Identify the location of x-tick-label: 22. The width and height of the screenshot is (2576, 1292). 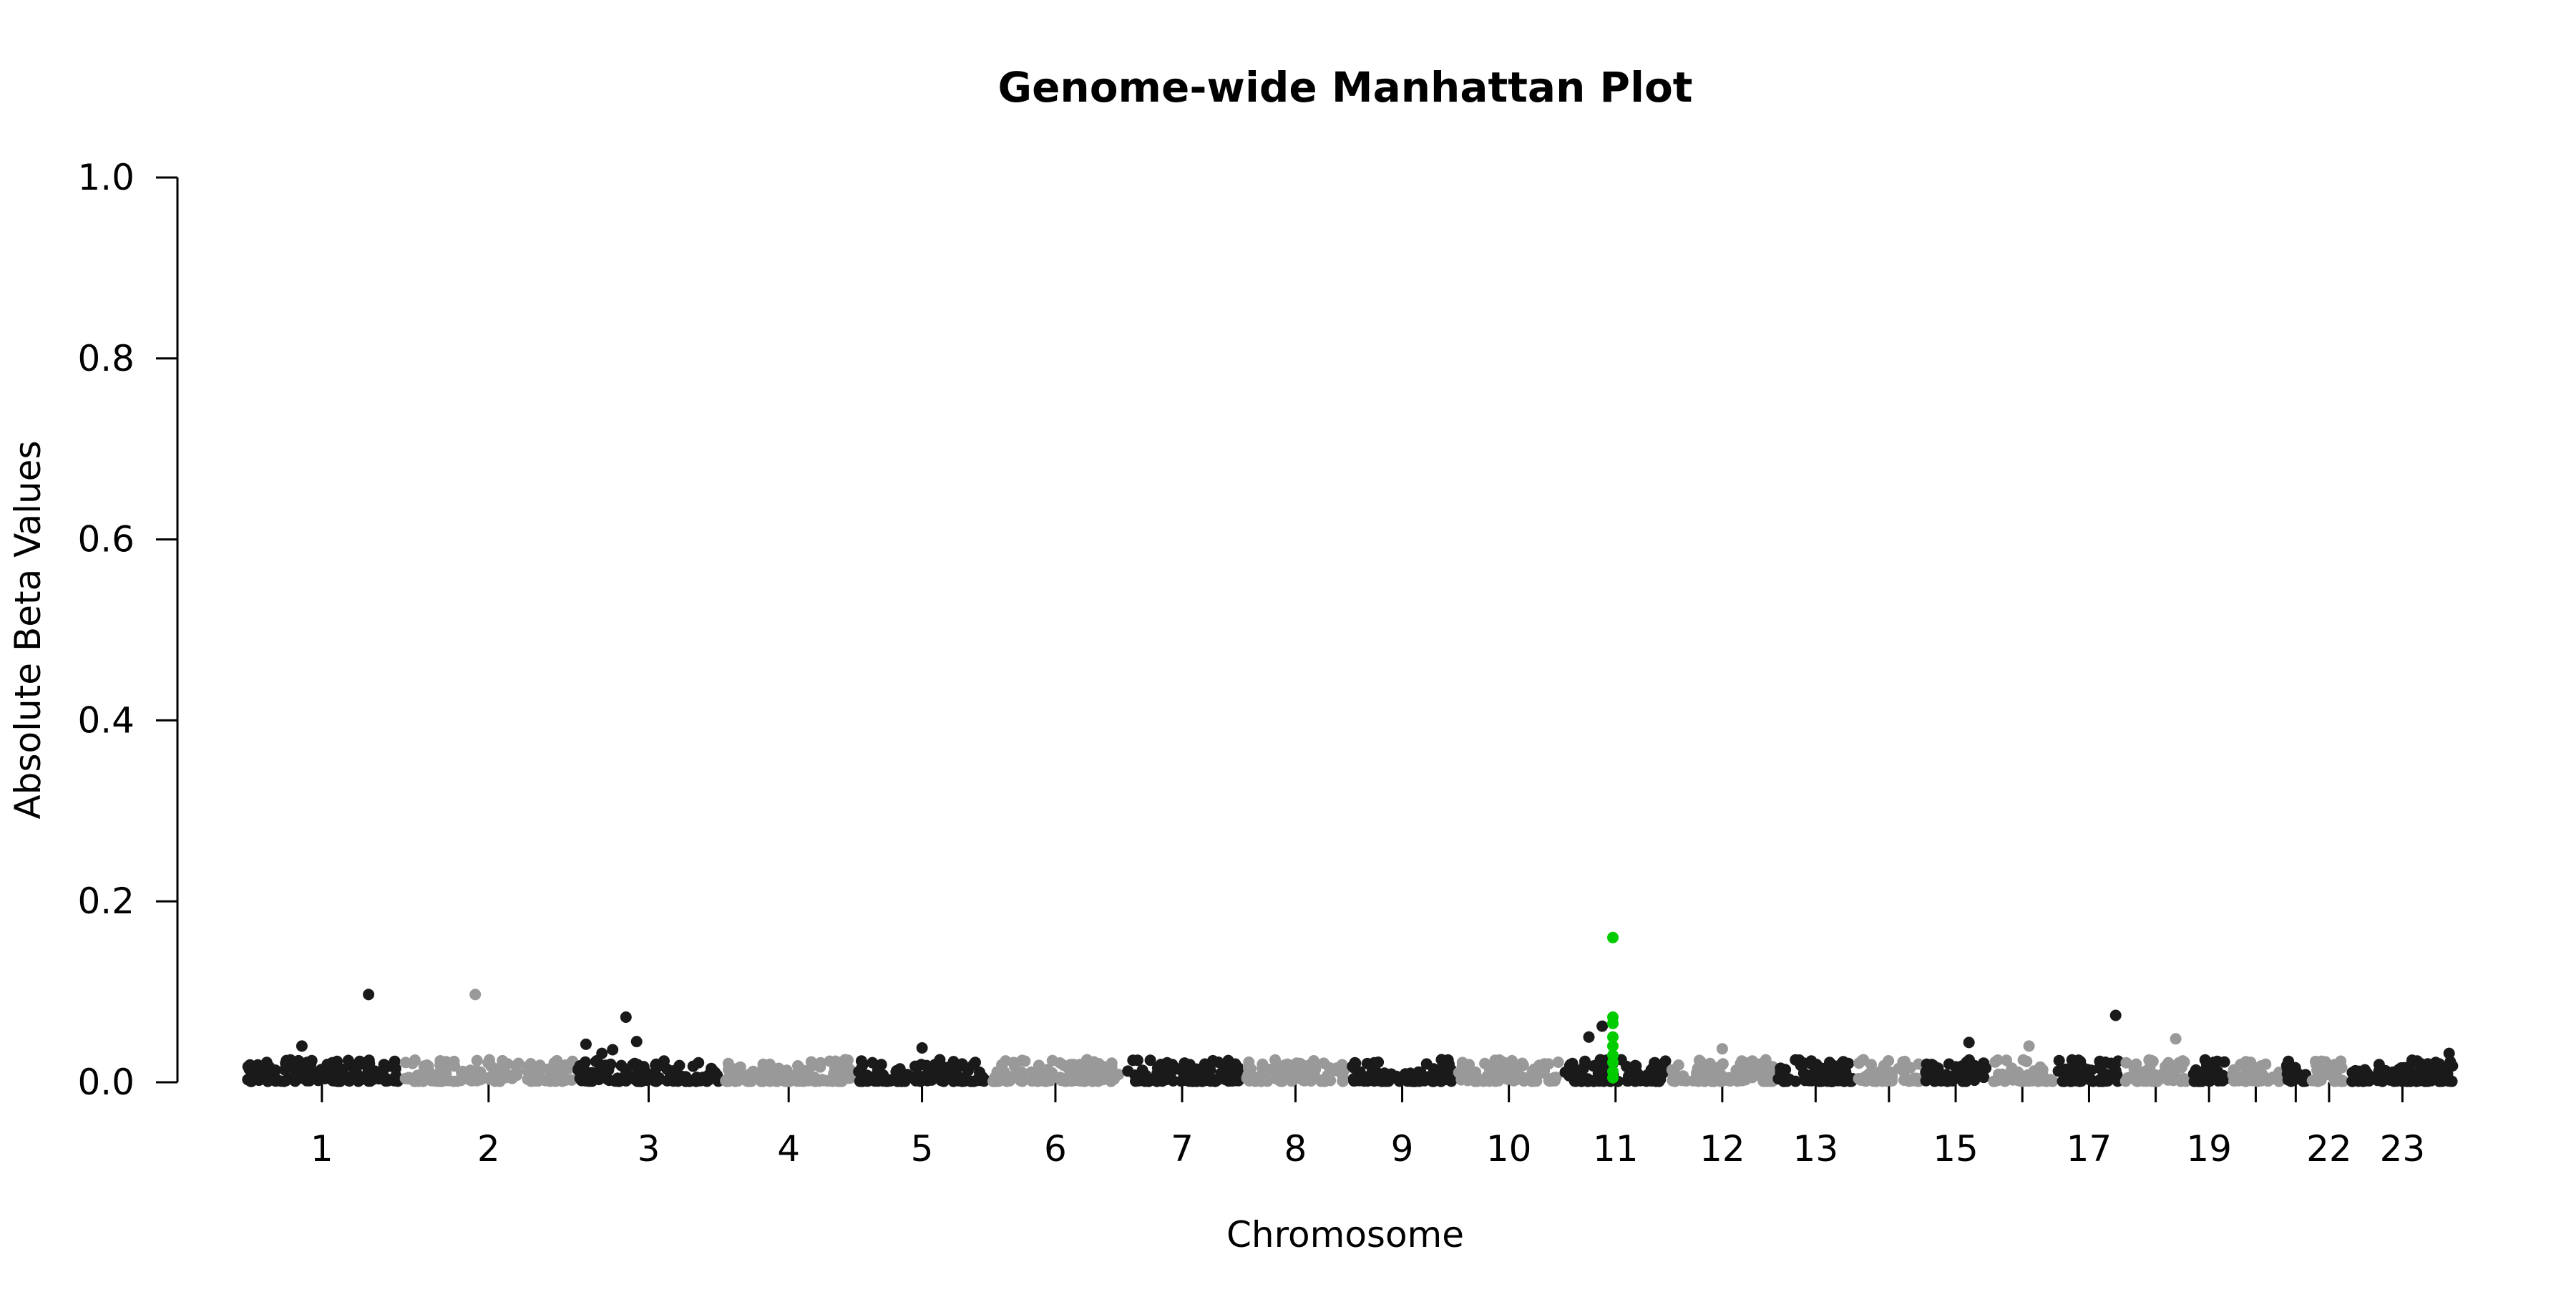
(2329, 1149).